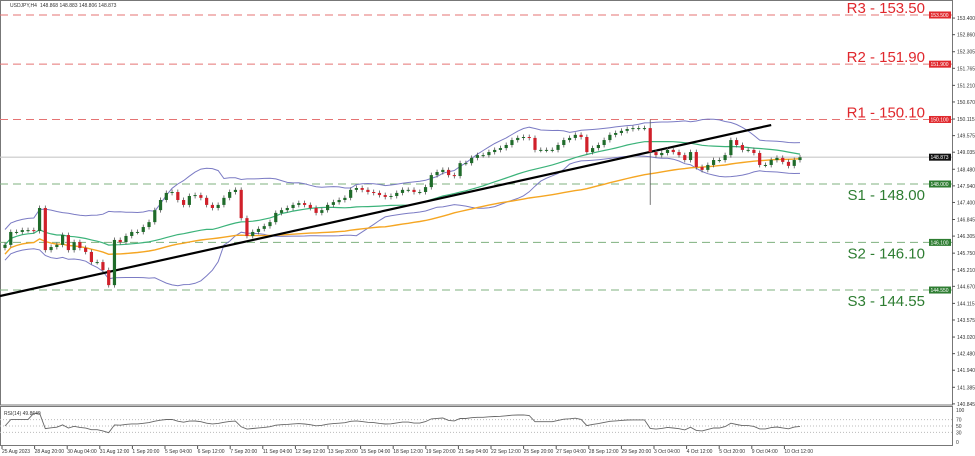  Describe the element at coordinates (604, 452) in the screenshot. I see `time-label: 28 Sep 12:00` at that location.